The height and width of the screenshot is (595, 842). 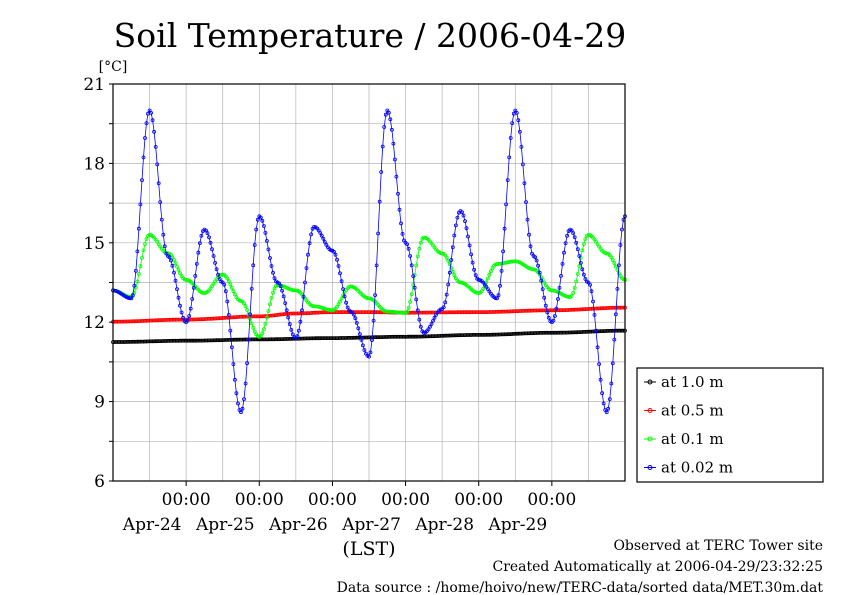 What do you see at coordinates (225, 525) in the screenshot?
I see `x-tick-date-label: Apr-25` at bounding box center [225, 525].